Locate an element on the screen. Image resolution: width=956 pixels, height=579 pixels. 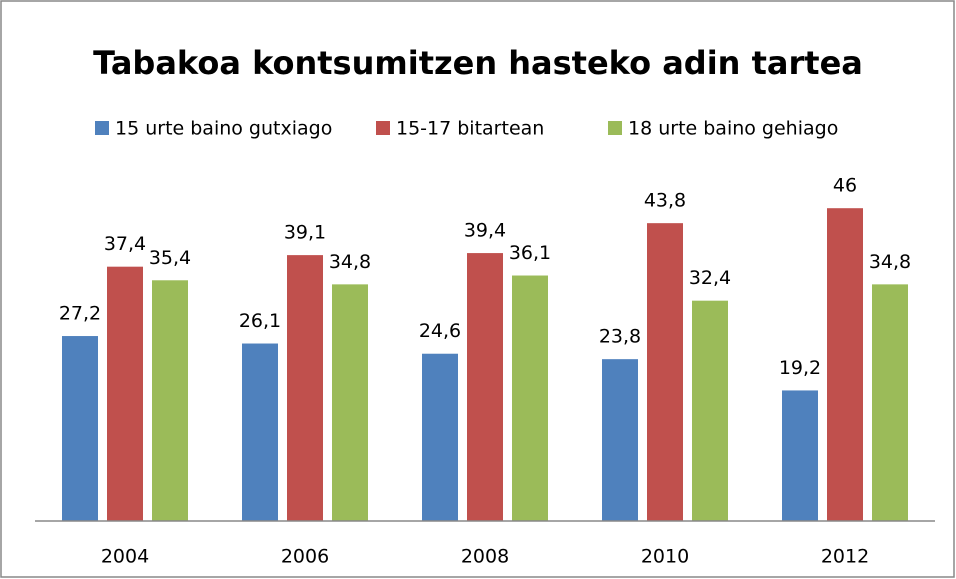
data-label: 46 is located at coordinates (845, 186).